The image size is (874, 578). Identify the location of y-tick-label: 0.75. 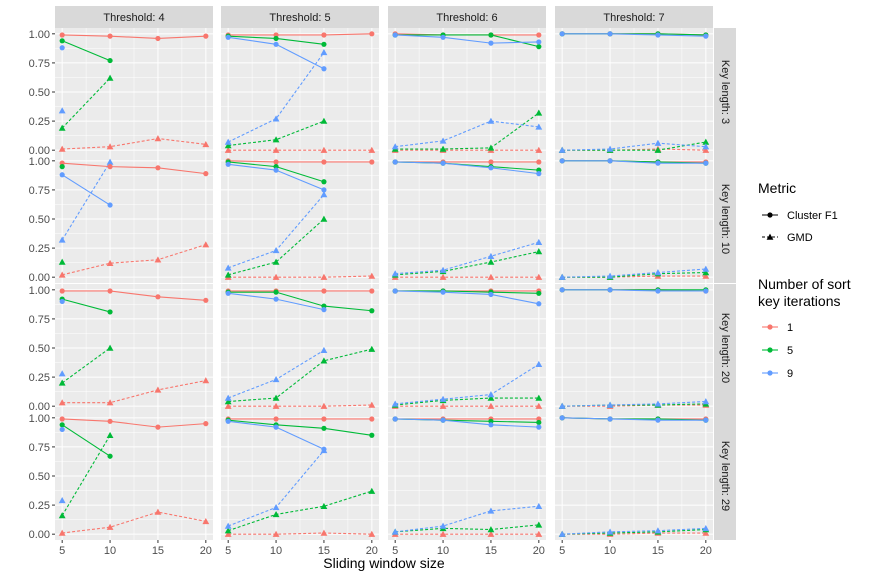
(39, 191).